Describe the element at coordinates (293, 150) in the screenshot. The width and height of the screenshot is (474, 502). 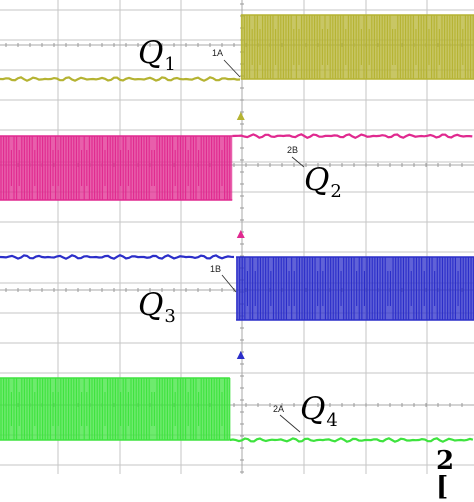
I see `marker-label-2b: 2B` at that location.